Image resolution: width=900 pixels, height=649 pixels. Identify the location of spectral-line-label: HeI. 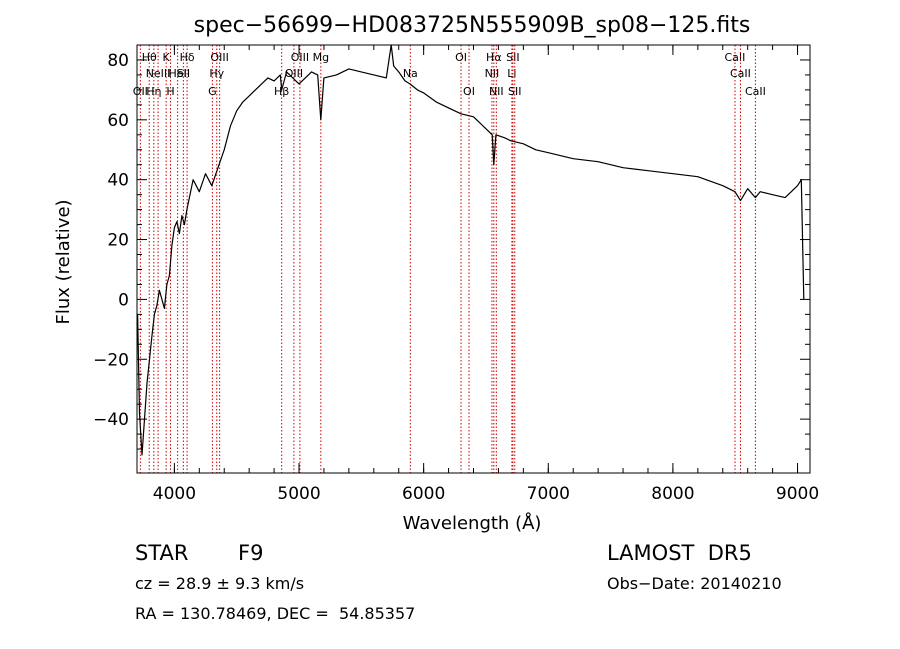
(177, 73).